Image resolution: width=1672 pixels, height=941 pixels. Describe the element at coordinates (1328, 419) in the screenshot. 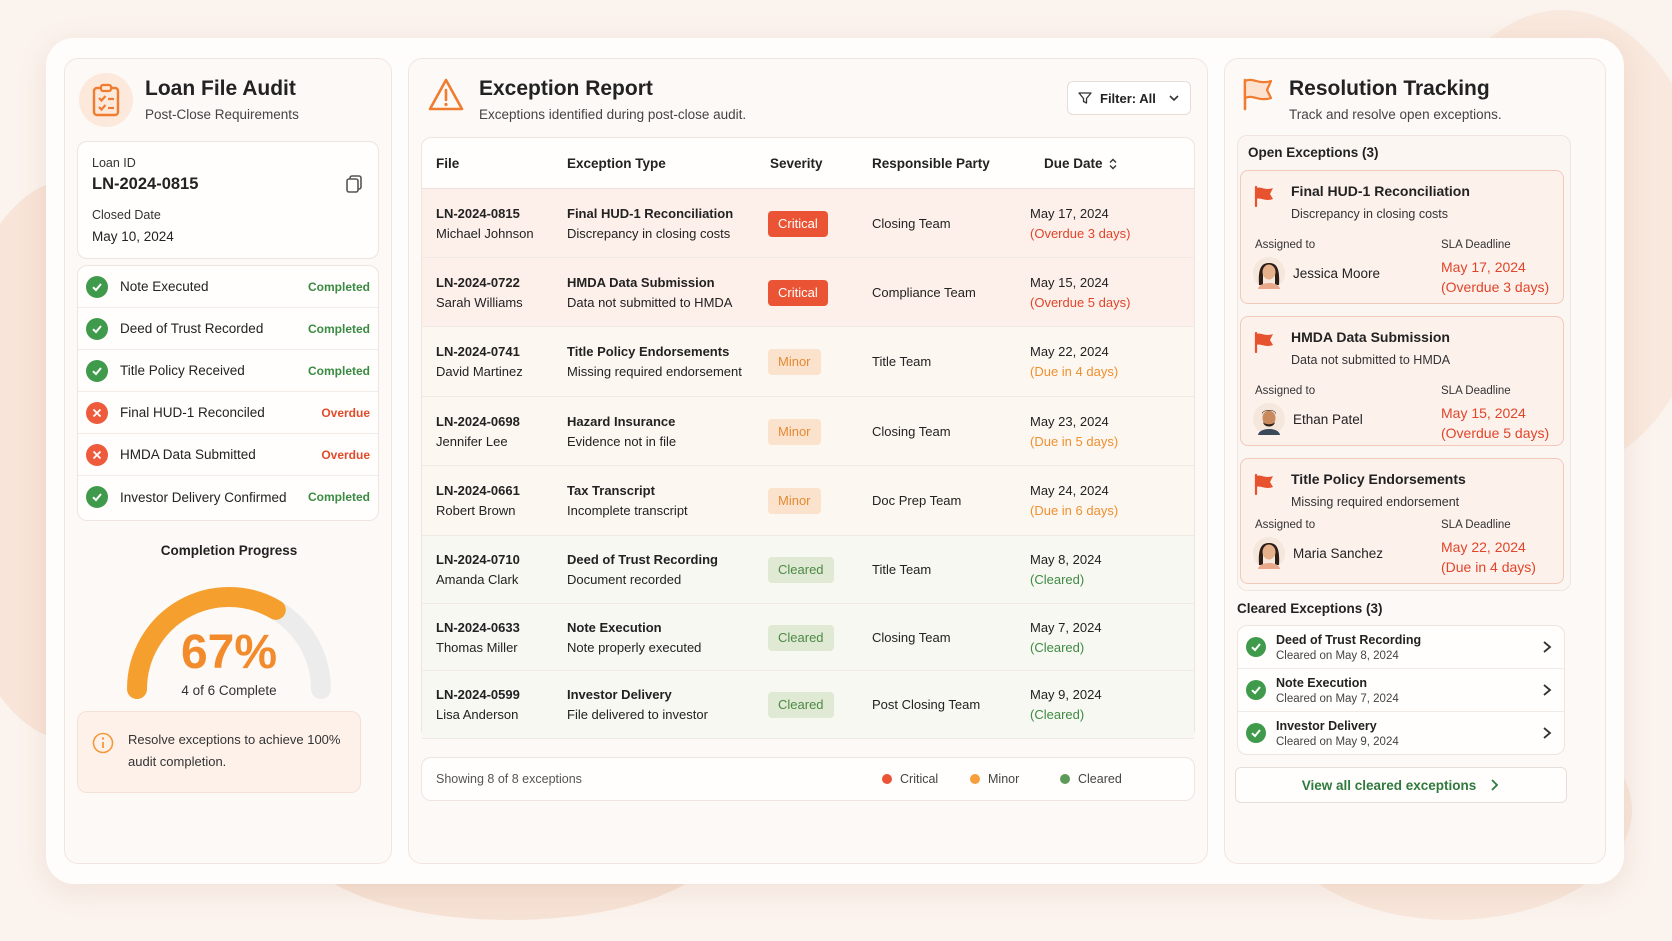

I see `assignee-name: Ethan Patel` at that location.